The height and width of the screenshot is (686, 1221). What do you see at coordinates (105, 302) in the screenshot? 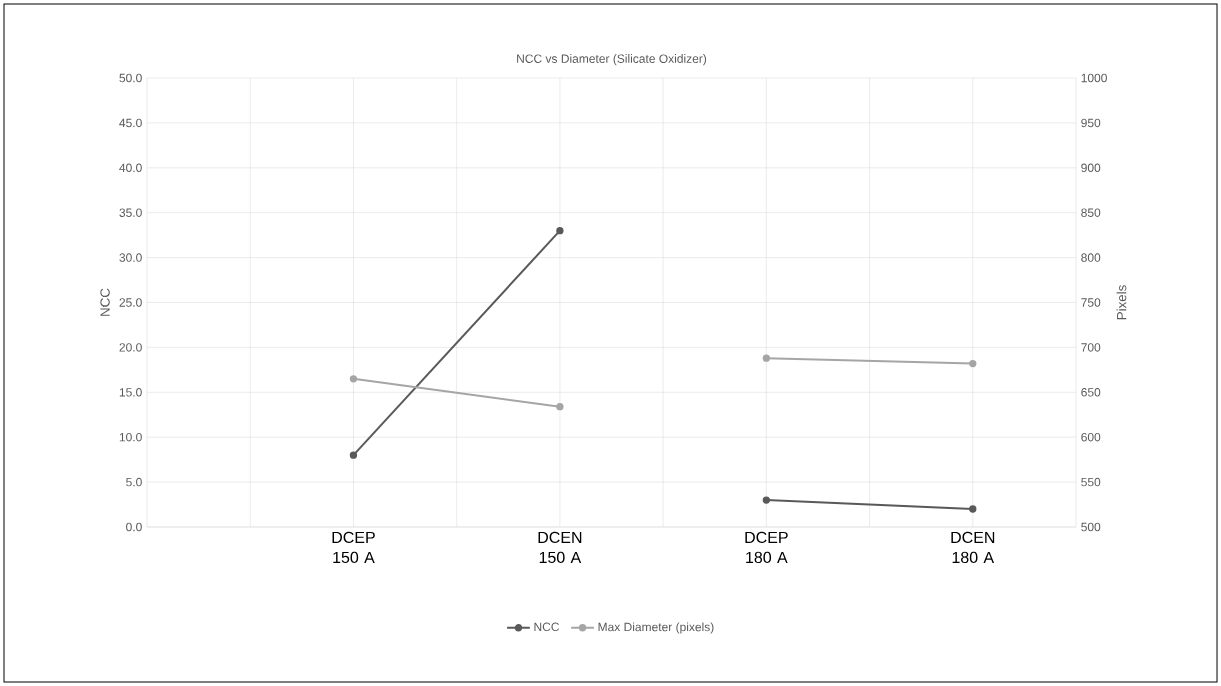
I see `y-axis-title: NCC` at bounding box center [105, 302].